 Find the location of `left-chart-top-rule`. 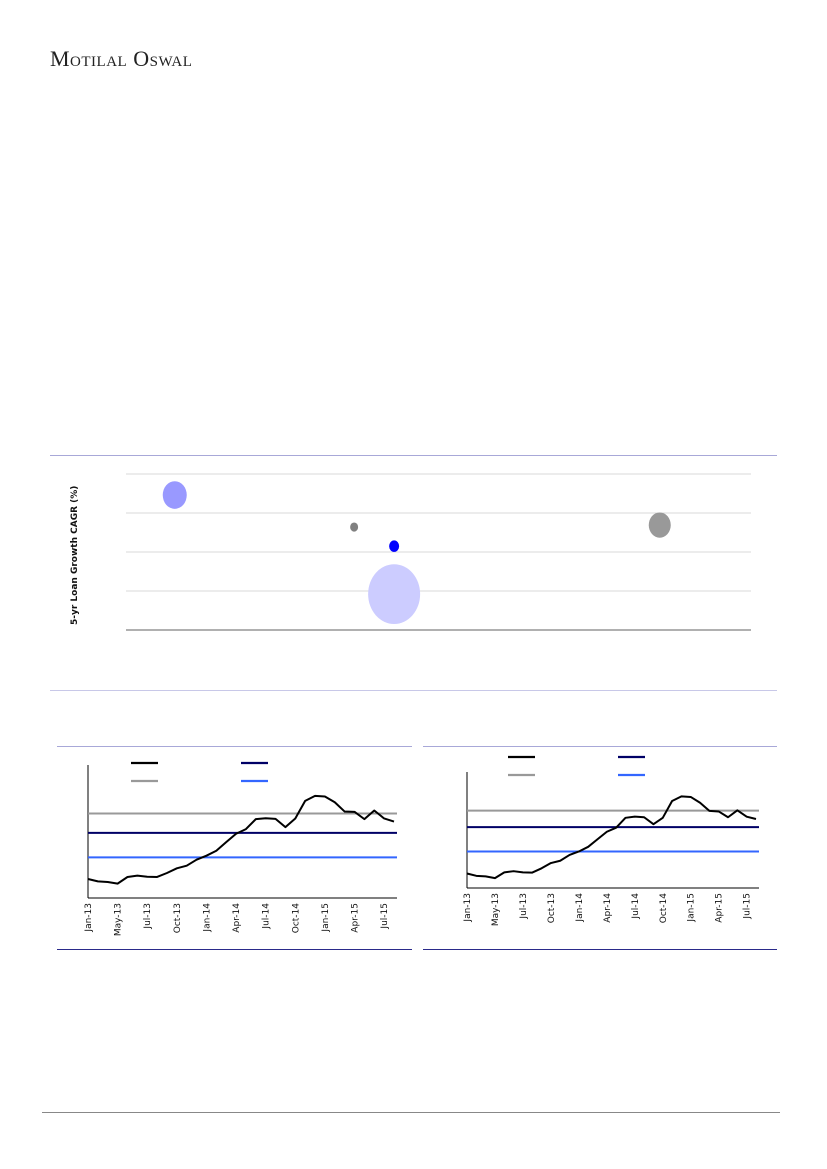

left-chart-top-rule is located at coordinates (234, 746).